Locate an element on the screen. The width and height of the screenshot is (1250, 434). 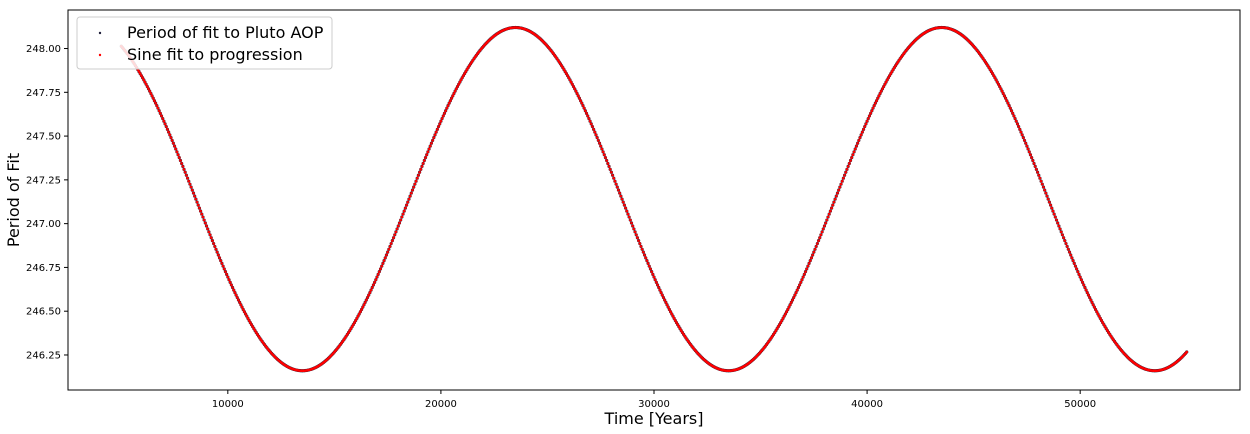
x-tick-label: 20000 is located at coordinates (441, 404).